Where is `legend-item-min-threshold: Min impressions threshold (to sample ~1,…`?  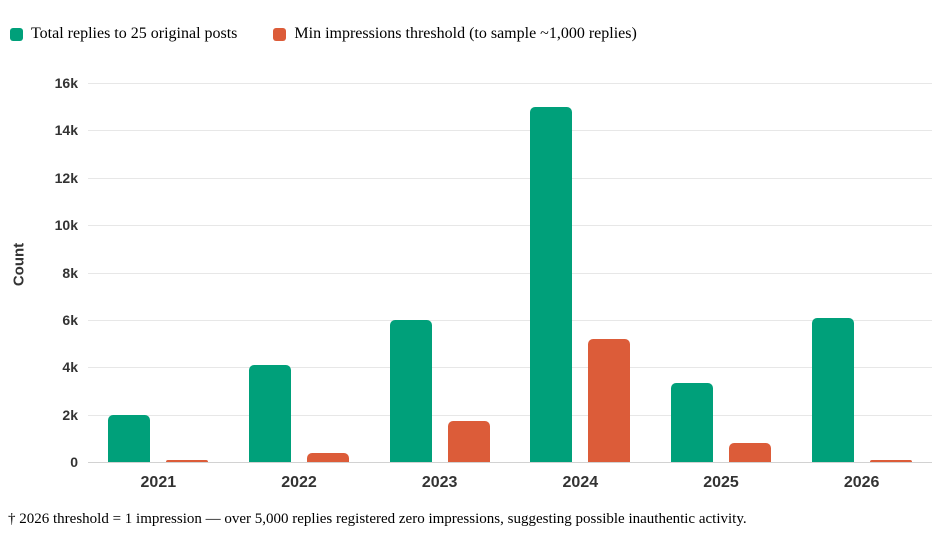
legend-item-min-threshold: Min impressions threshold (to sample ~1,… is located at coordinates (455, 34).